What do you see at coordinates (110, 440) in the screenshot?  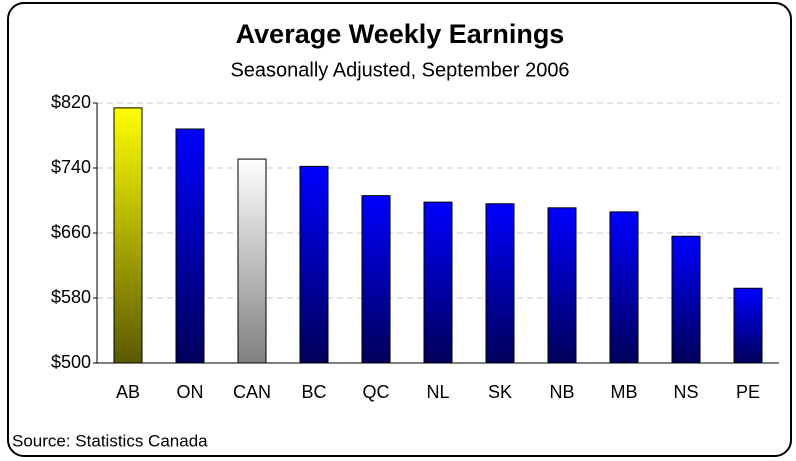 I see `source-note: Source: Statistics Canada` at bounding box center [110, 440].